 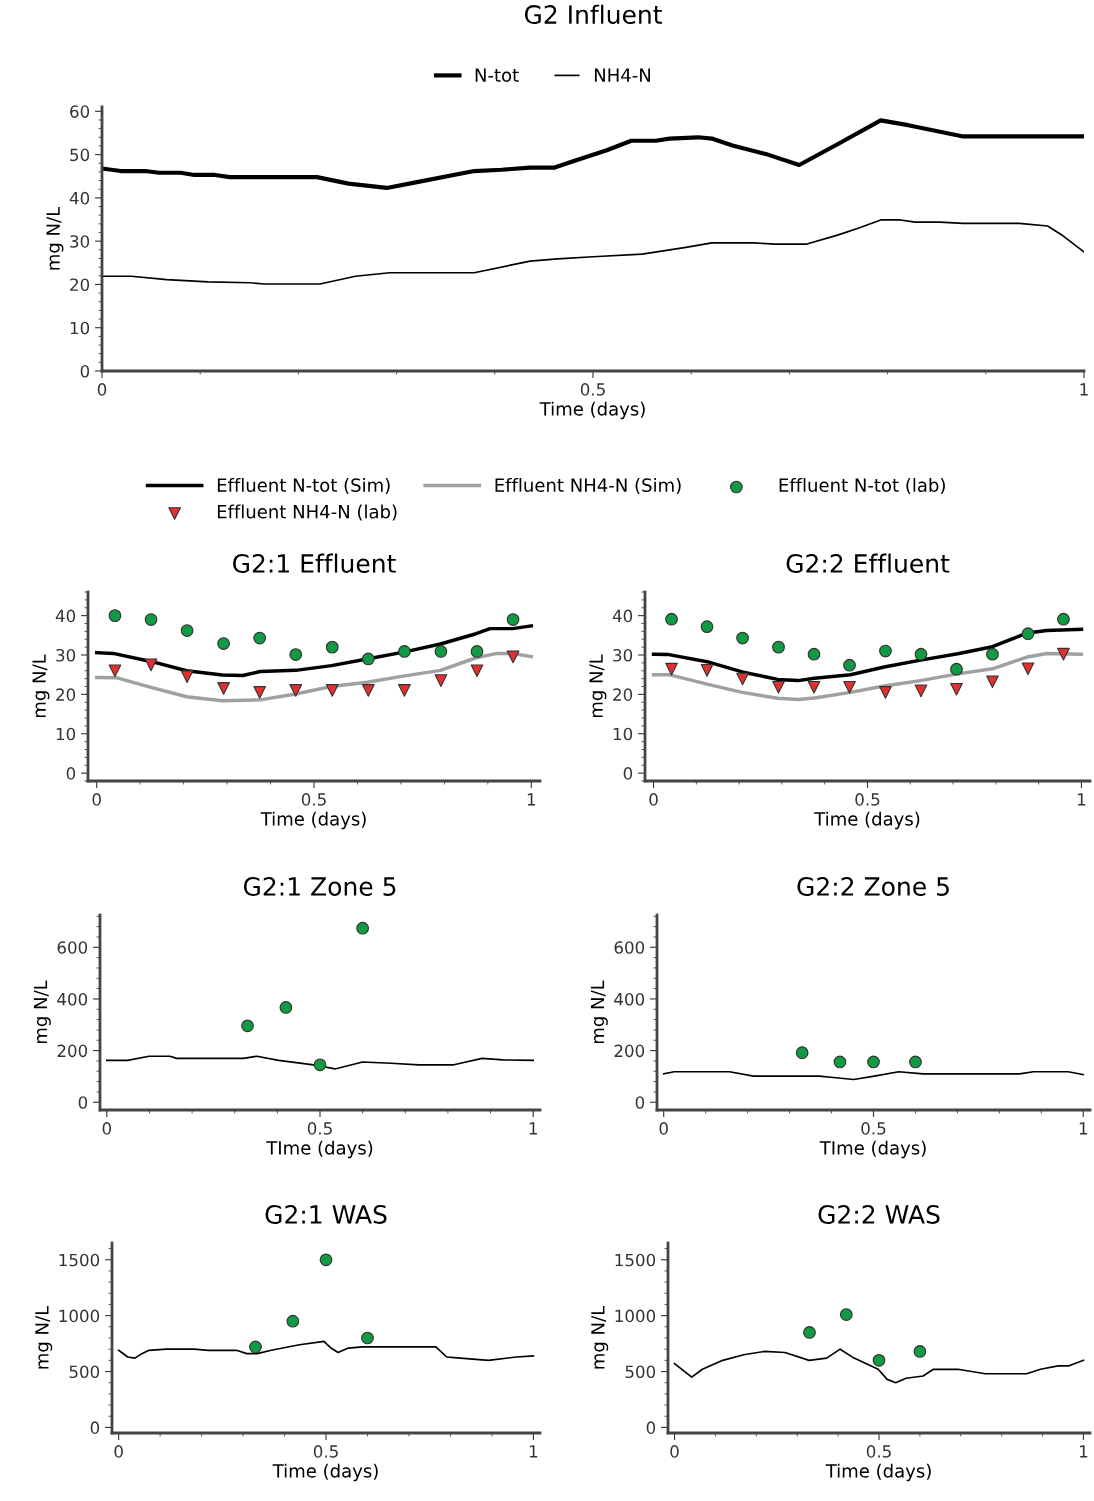 I want to click on y-tick-label: 400, so click(x=629, y=999).